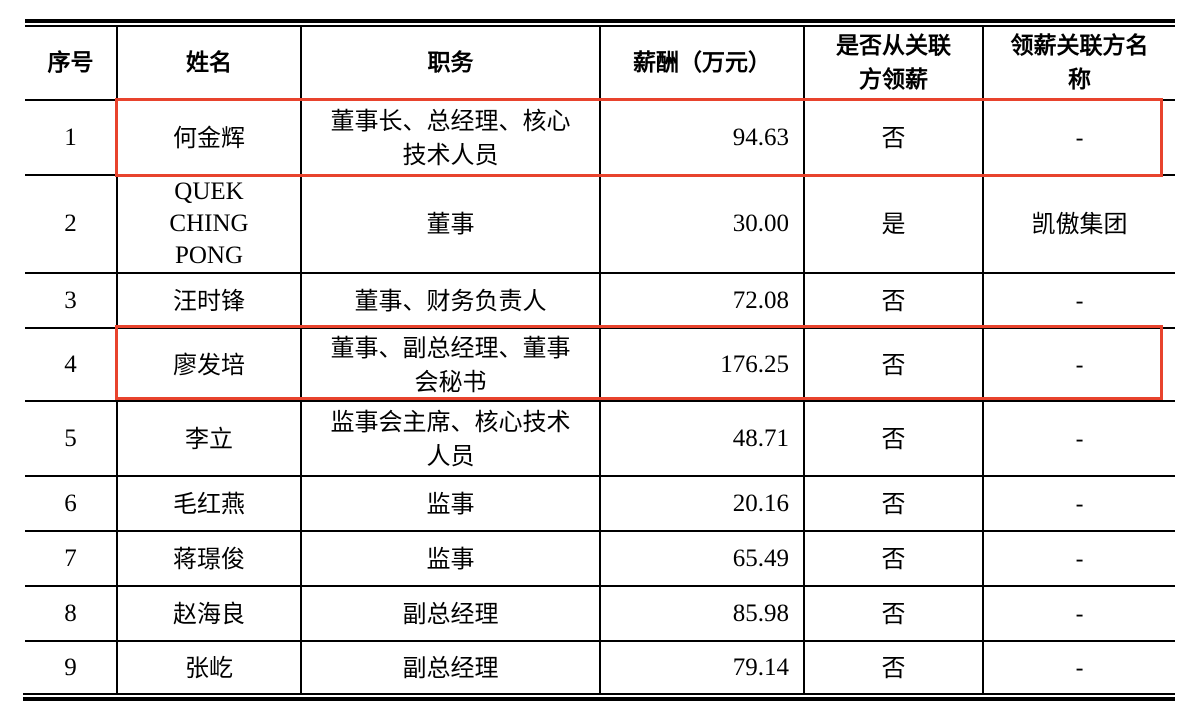 This screenshot has height=716, width=1196. Describe the element at coordinates (450, 224) in the screenshot. I see `position-cell: 董事` at that location.